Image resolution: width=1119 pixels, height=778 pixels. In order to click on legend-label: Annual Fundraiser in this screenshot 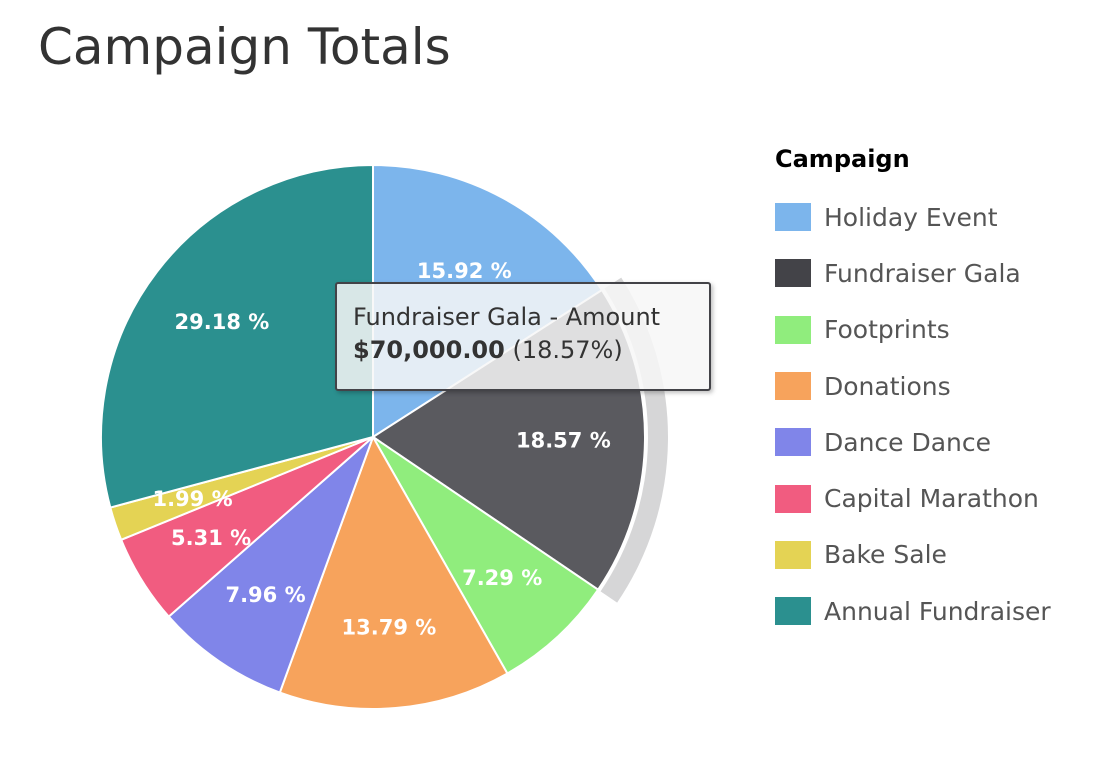, I will do `click(937, 611)`.